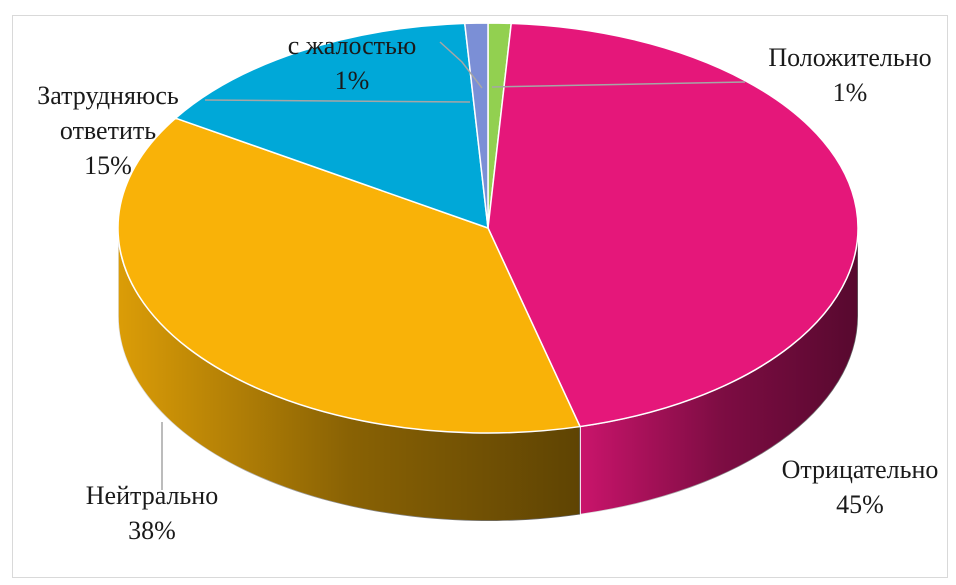 This screenshot has height=585, width=956. Describe the element at coordinates (719, 371) in the screenshot. I see `slice-side-shade` at that location.